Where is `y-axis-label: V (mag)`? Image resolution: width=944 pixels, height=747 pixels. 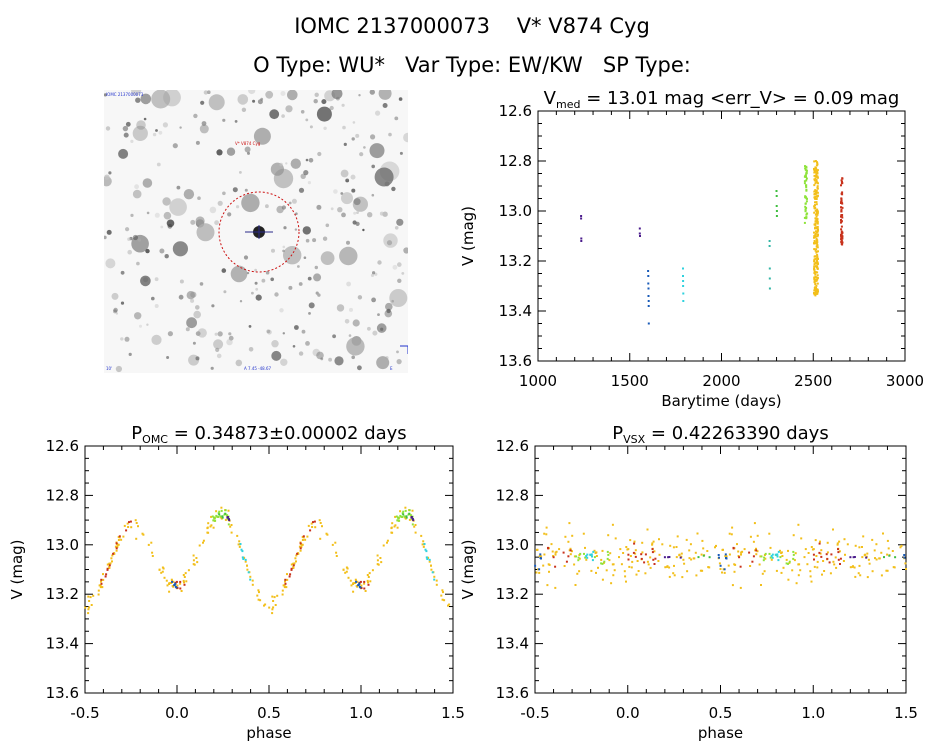 y-axis-label: V (mag) is located at coordinates (468, 236).